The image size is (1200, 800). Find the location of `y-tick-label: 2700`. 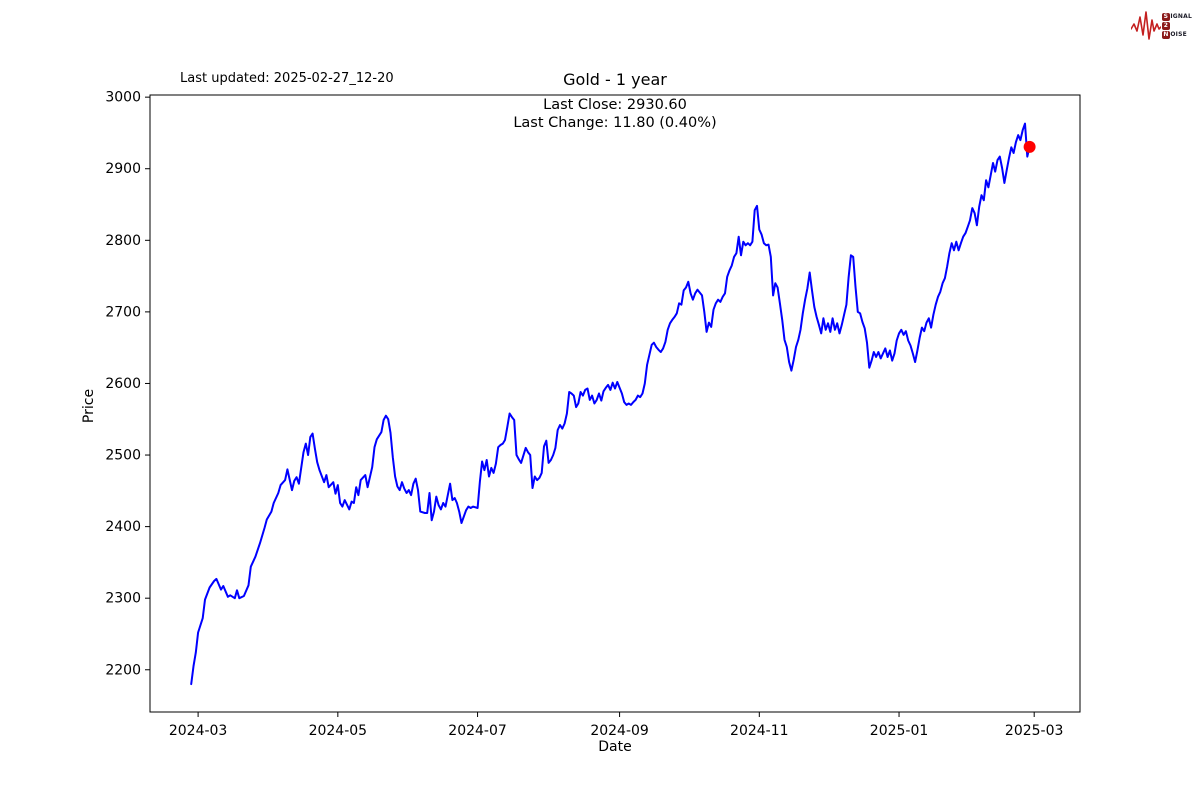

y-tick-label: 2700 is located at coordinates (123, 312).